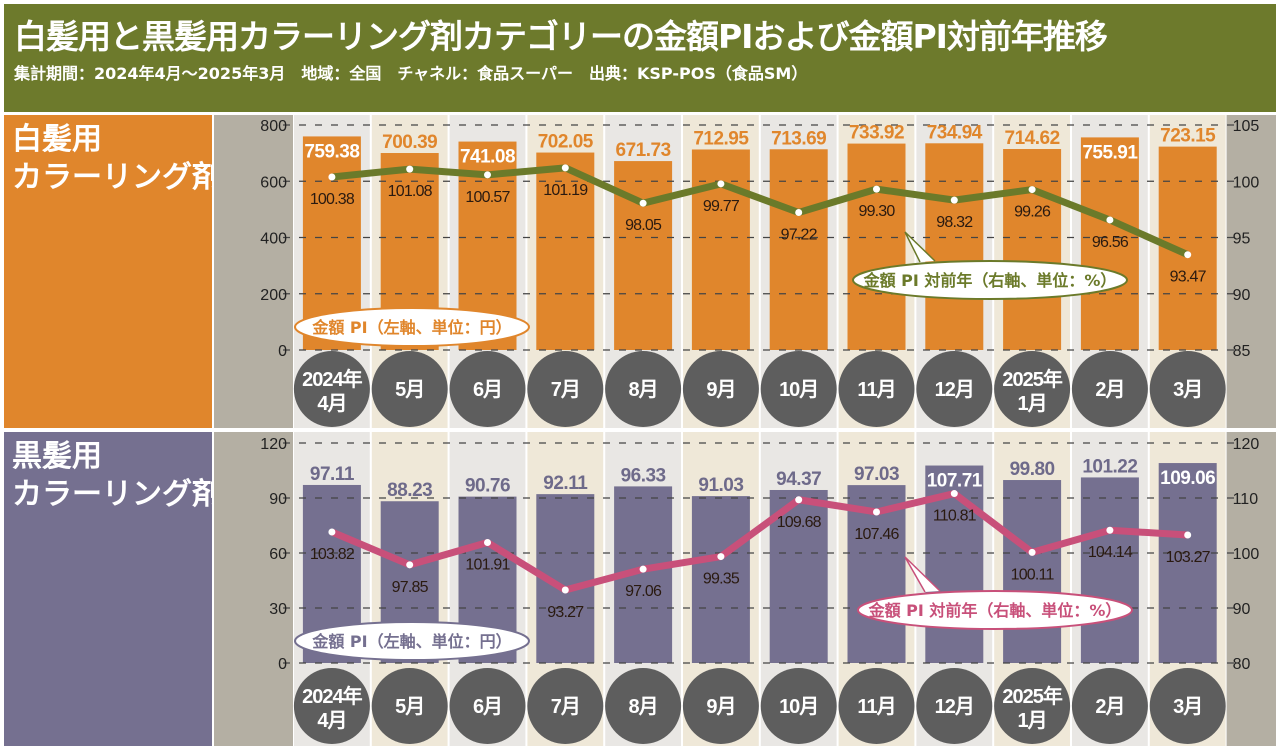 This screenshot has height=751, width=1280. I want to click on bar-value-label: 712.95, so click(721, 138).